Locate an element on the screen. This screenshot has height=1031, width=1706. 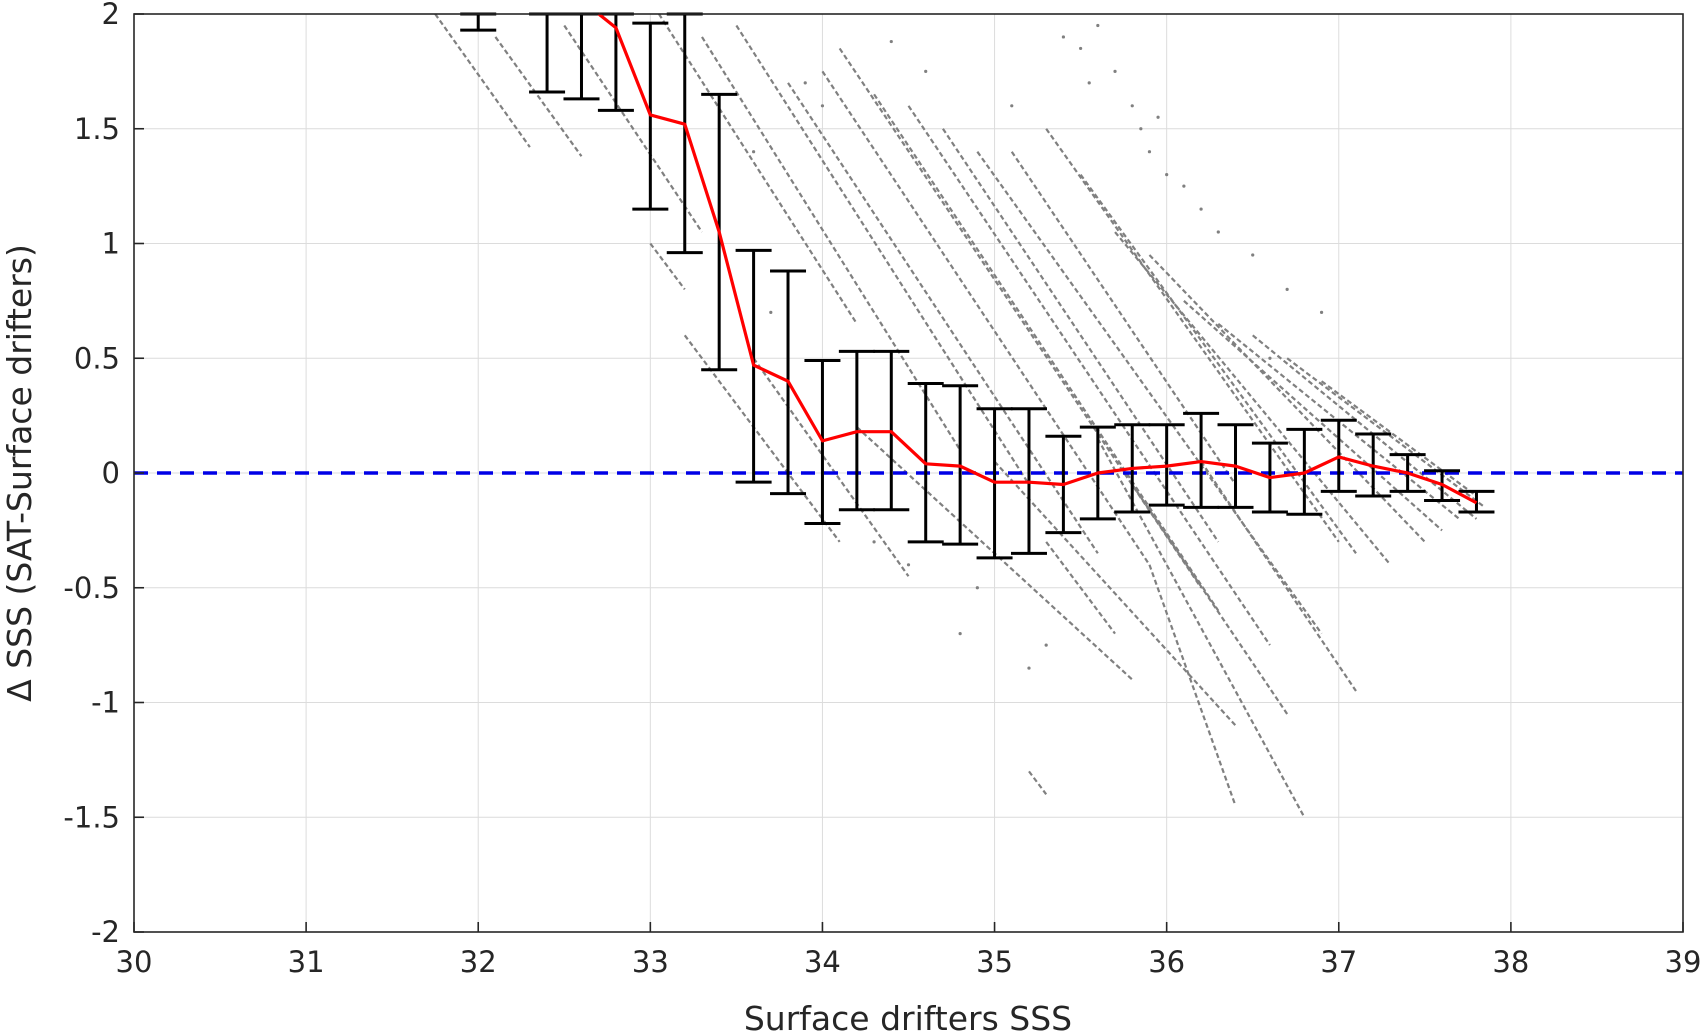
x-tick-label: 32 is located at coordinates (478, 962).